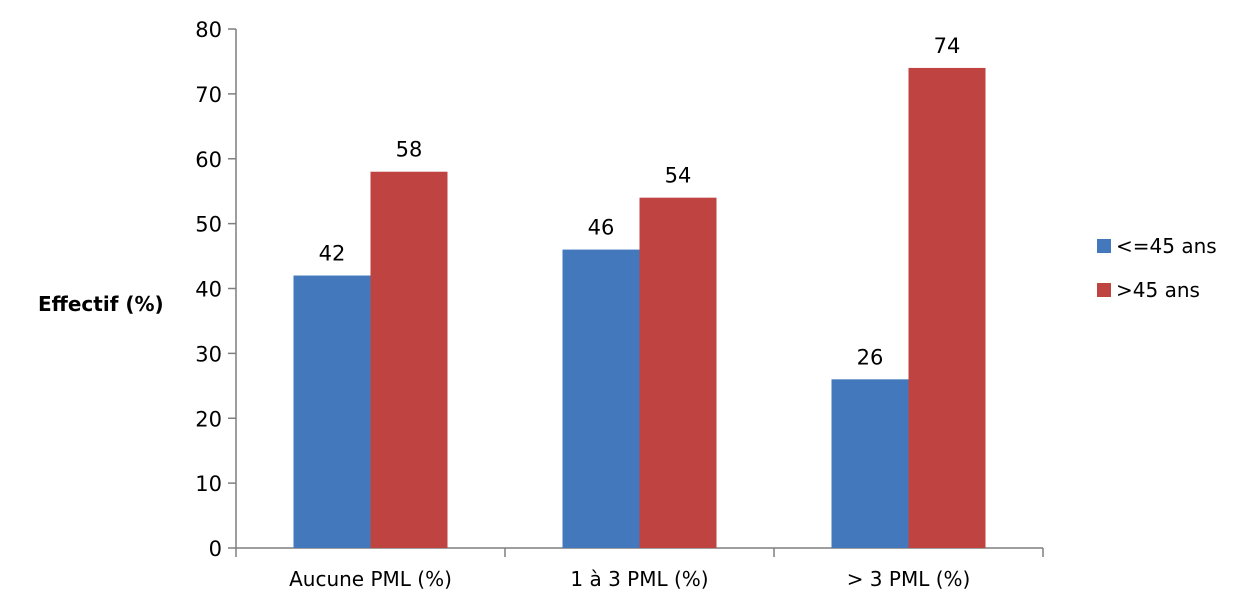 This screenshot has height=595, width=1237. Describe the element at coordinates (208, 225) in the screenshot. I see `y-tick-label: 50` at that location.